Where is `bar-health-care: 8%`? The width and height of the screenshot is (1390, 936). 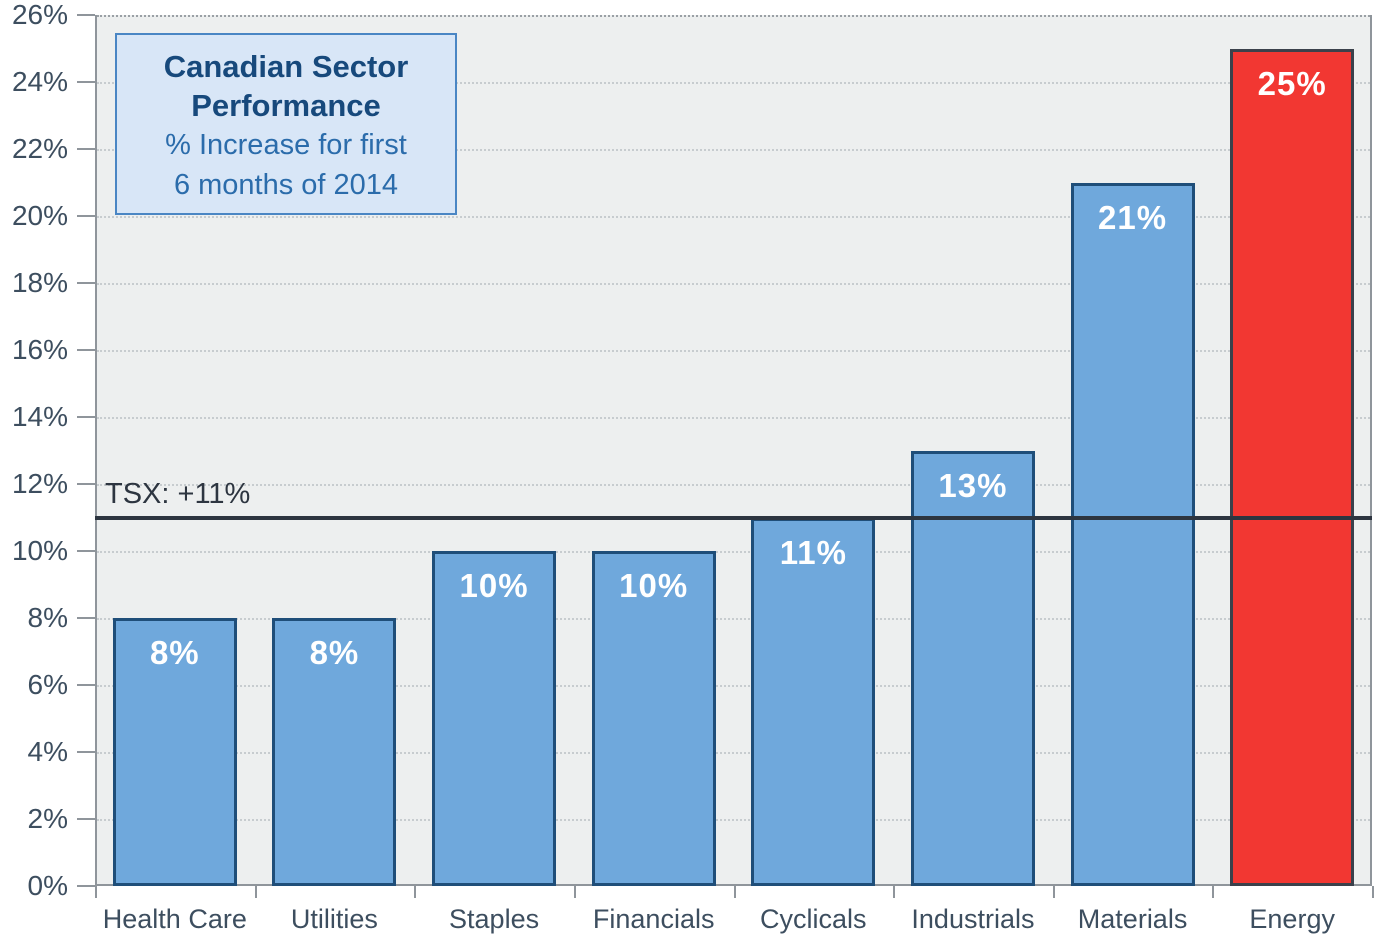 bar-health-care: 8% is located at coordinates (174, 752).